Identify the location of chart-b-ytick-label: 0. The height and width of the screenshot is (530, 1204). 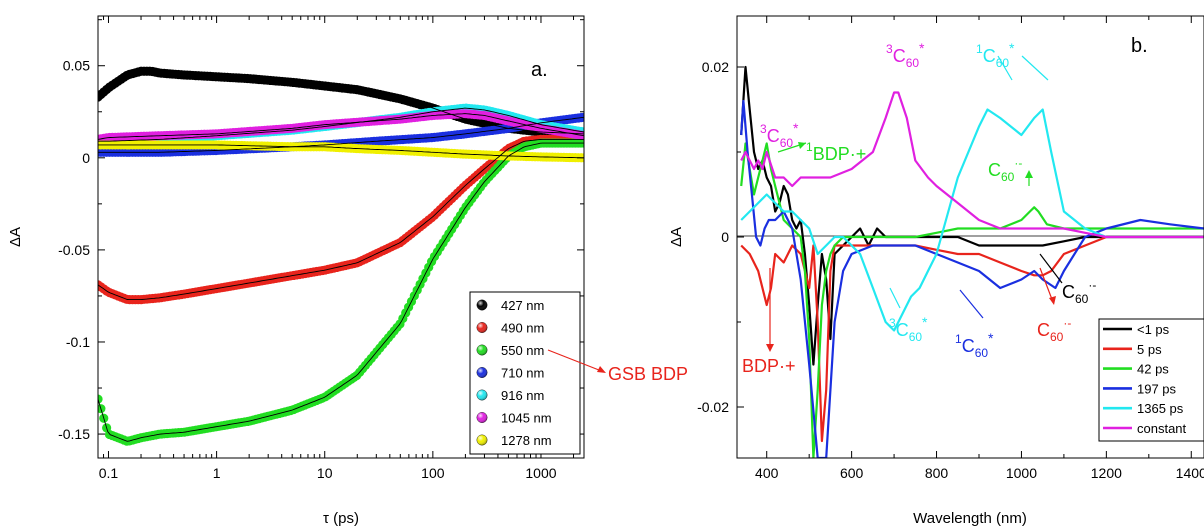
(725, 237).